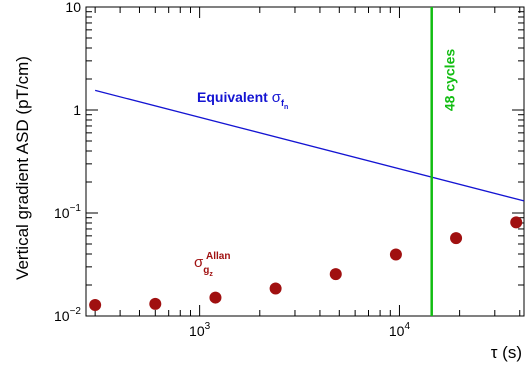  Describe the element at coordinates (506, 352) in the screenshot. I see `x-axis-label: τ (s)` at that location.